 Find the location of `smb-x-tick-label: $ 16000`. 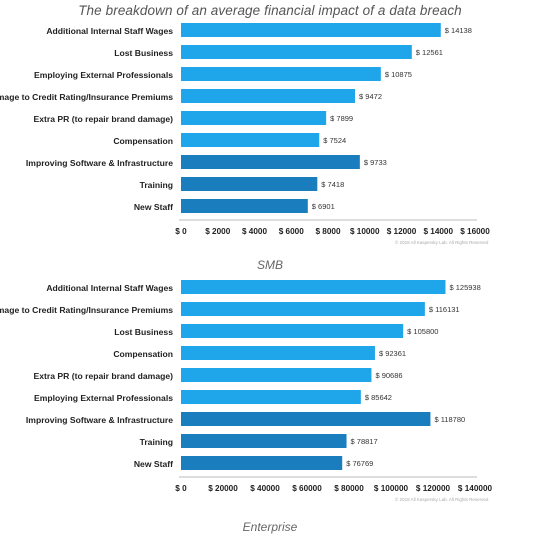

smb-x-tick-label: $ 16000 is located at coordinates (475, 231).